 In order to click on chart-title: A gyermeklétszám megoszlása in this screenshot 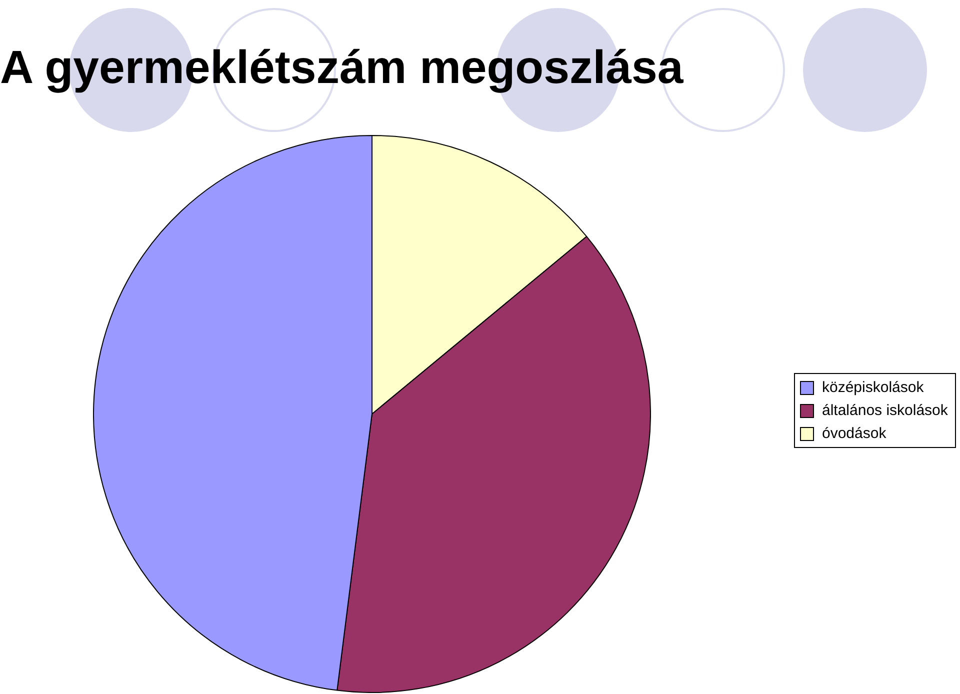, I will do `click(342, 67)`.